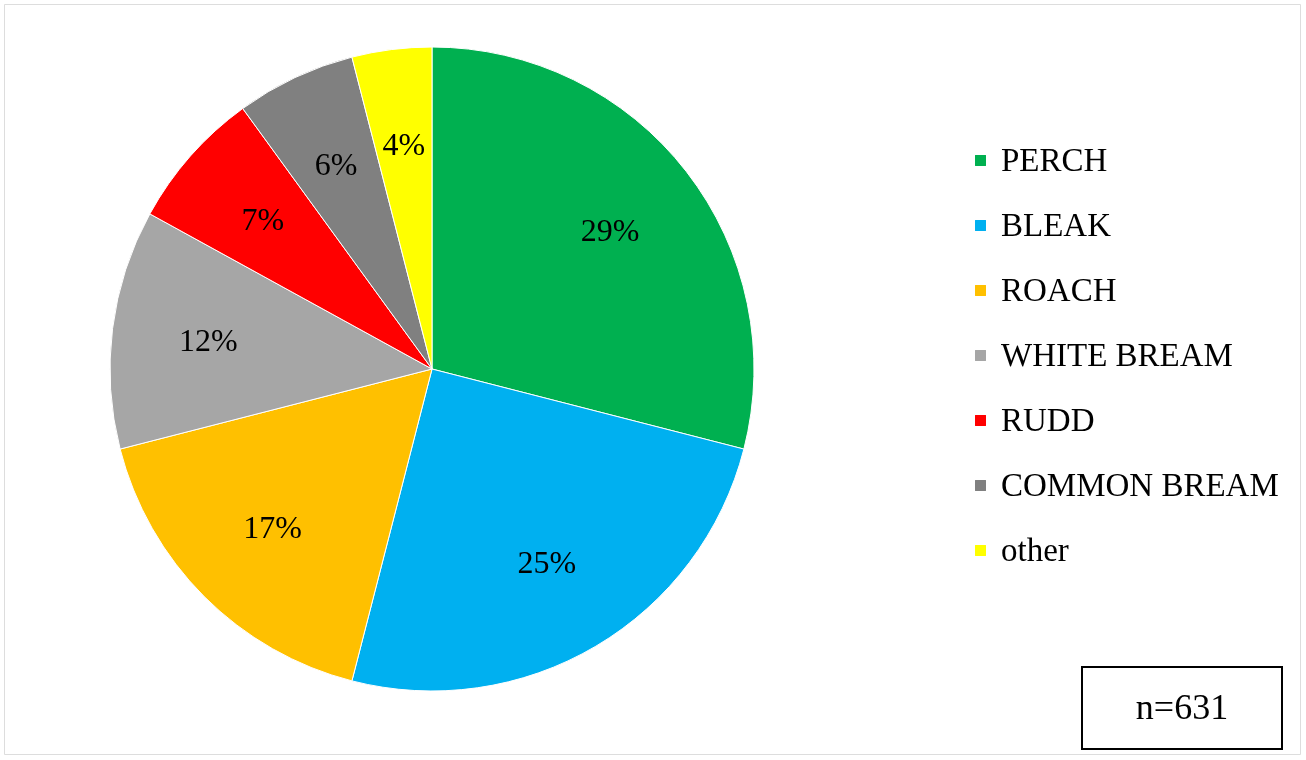  I want to click on data-label: 17%, so click(272, 527).